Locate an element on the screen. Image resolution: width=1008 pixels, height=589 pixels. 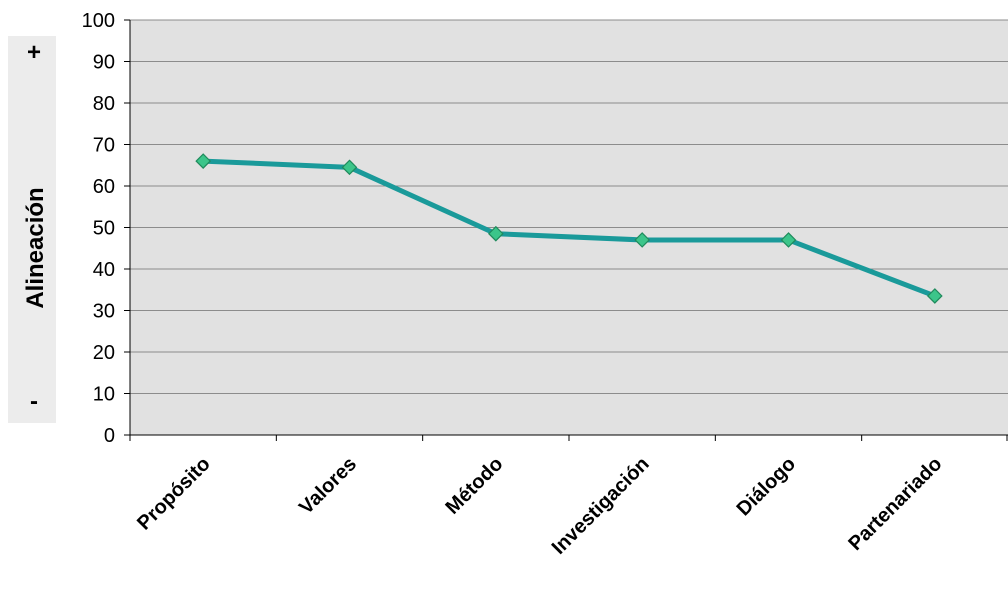
ylabel-plus: + is located at coordinates (34, 52).